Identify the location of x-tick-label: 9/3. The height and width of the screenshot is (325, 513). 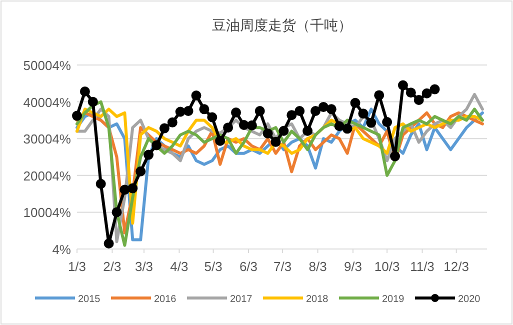
(353, 266).